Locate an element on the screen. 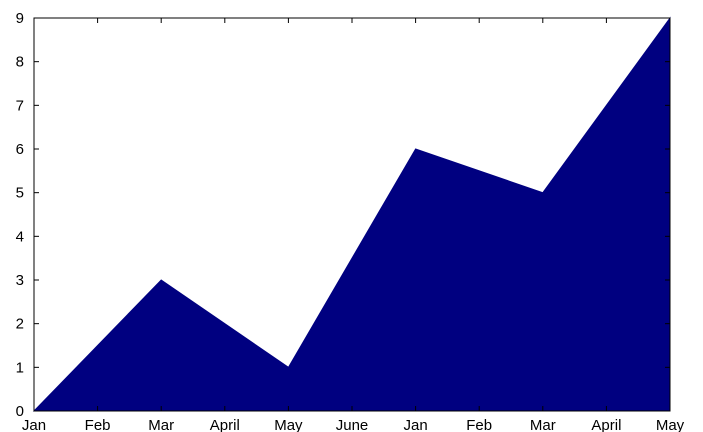  y-tick-label-6: 6 is located at coordinates (20, 149).